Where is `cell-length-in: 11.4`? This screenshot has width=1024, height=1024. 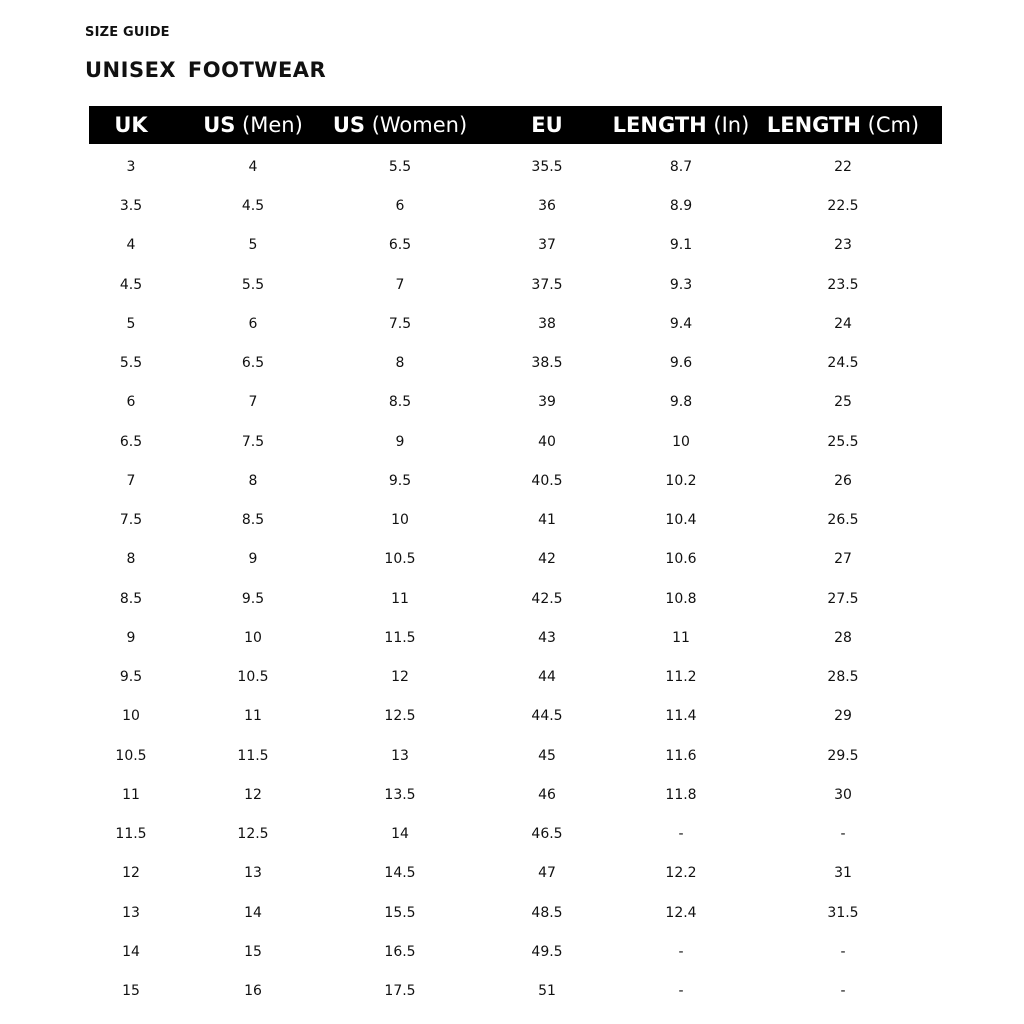
cell-length-in: 11.4 is located at coordinates (681, 716).